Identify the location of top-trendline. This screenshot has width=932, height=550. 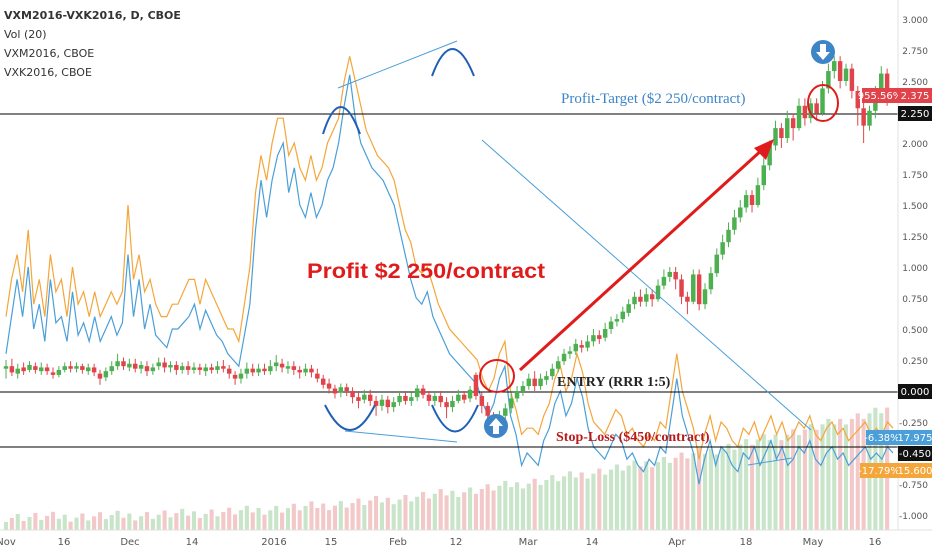
(397, 64).